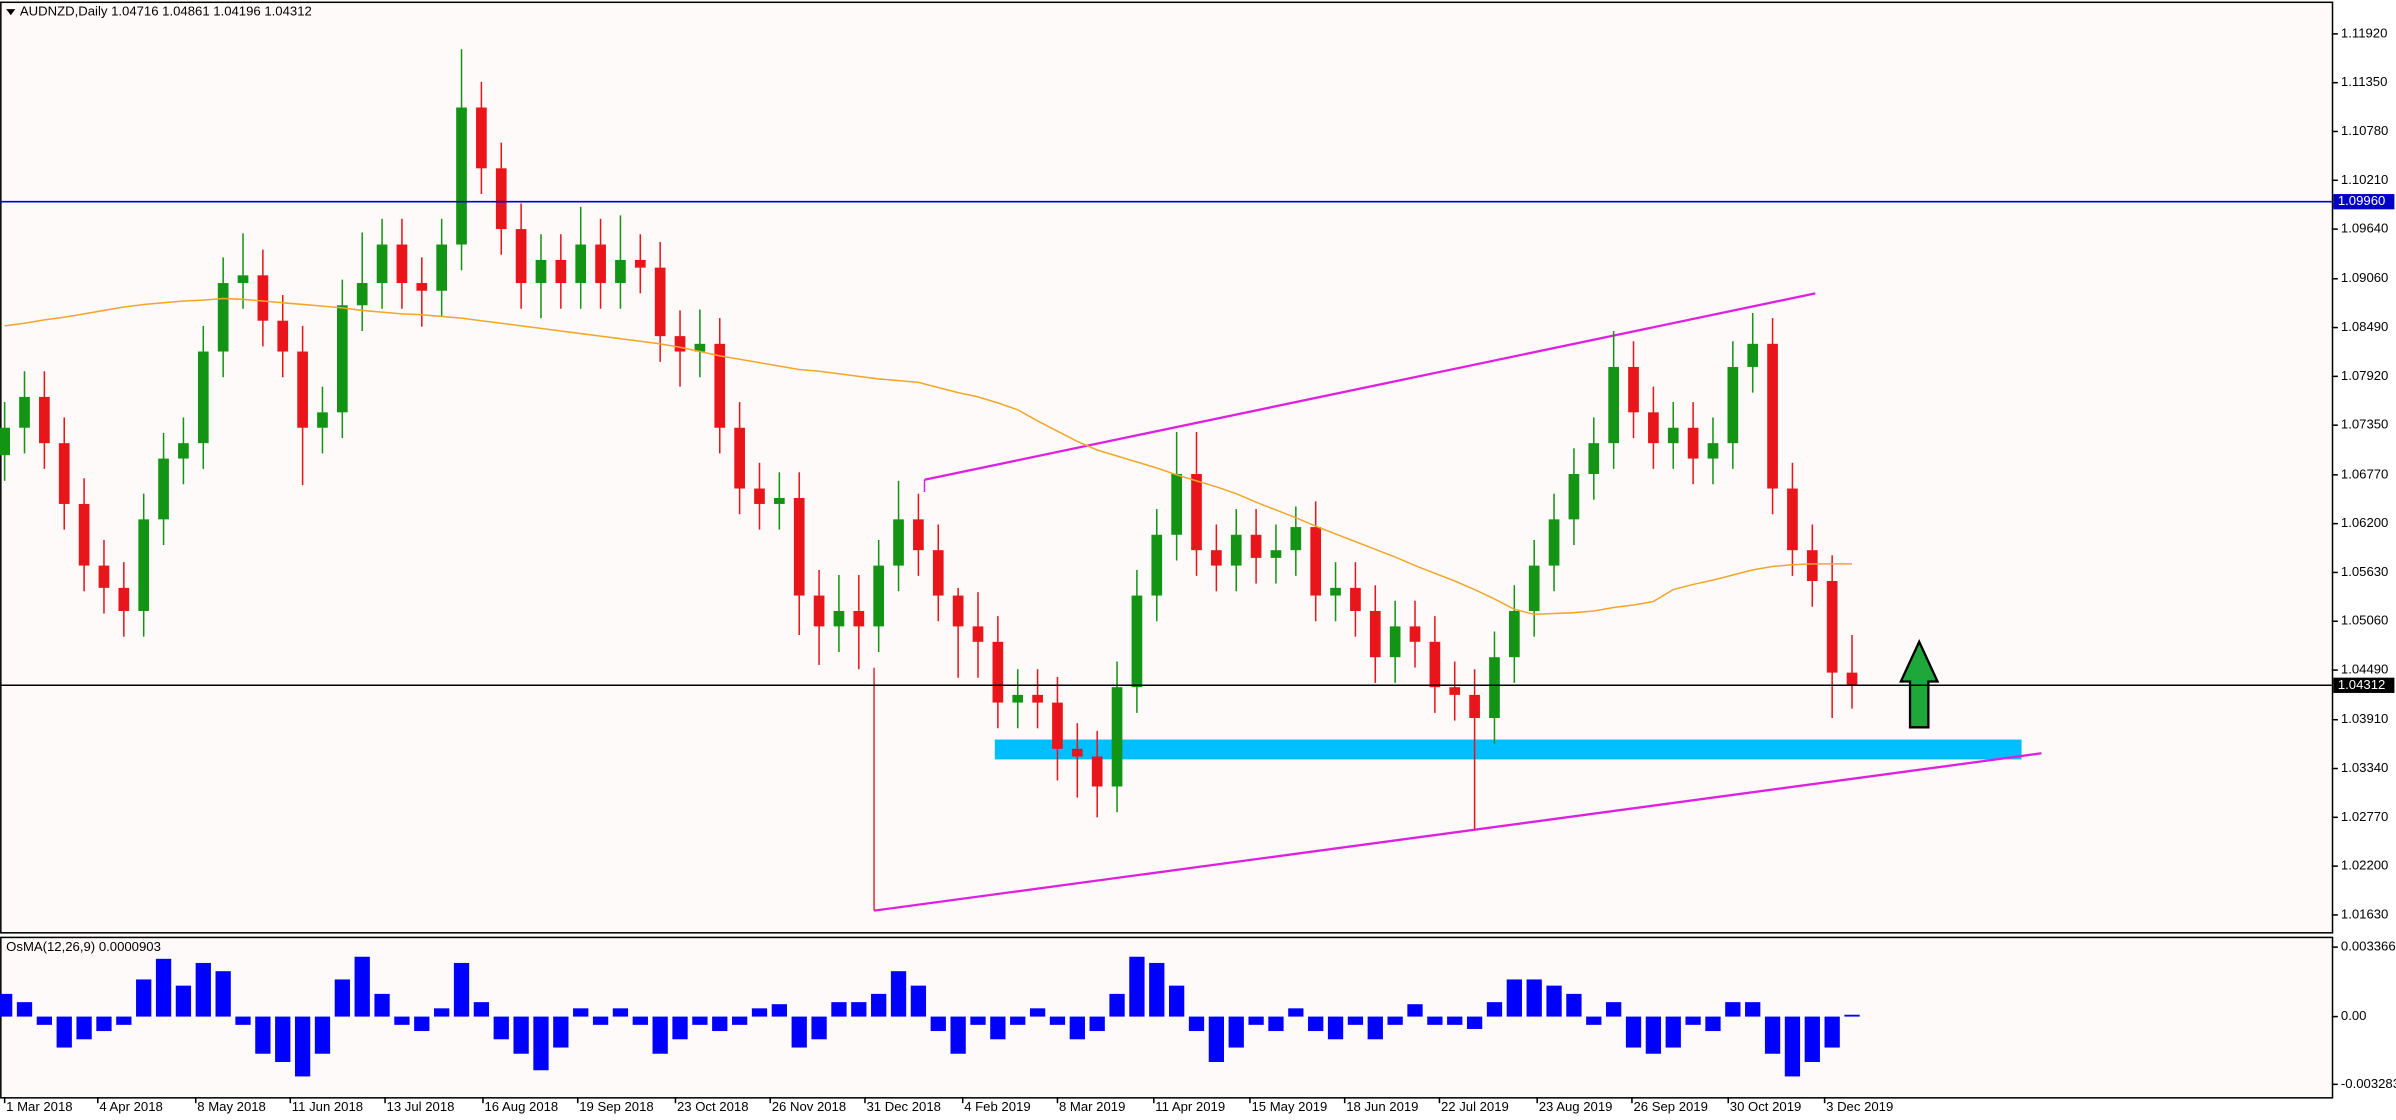  I want to click on osma-panel, so click(1167, 1017).